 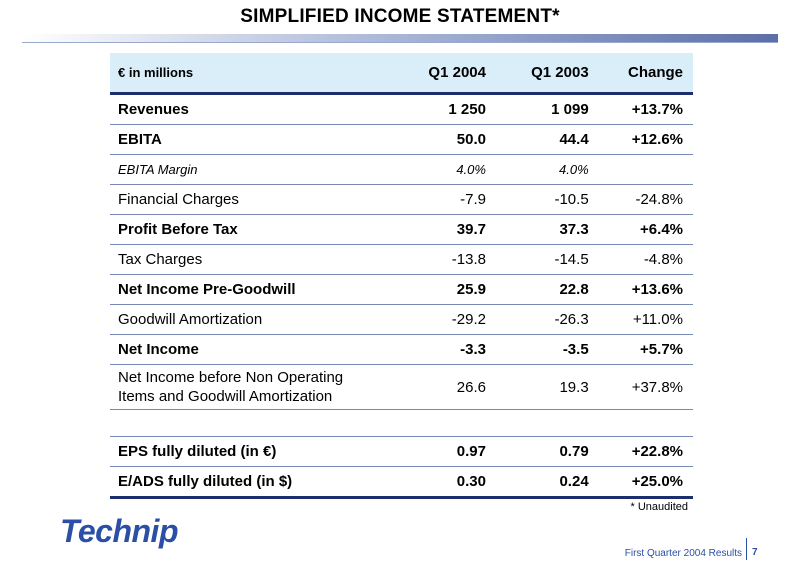 I want to click on row-financial-charges: Financial Charges -7.9 -10.5 -24.8%, so click(x=401, y=199).